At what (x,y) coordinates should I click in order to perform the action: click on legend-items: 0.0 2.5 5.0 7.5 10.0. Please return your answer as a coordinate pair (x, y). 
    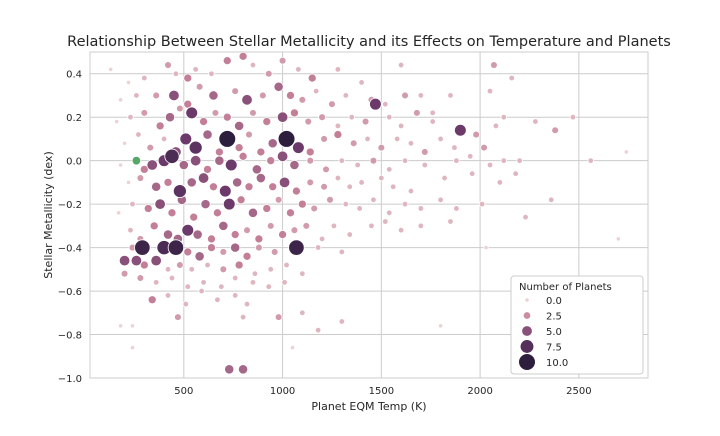
    Looking at the image, I should click on (543, 333).